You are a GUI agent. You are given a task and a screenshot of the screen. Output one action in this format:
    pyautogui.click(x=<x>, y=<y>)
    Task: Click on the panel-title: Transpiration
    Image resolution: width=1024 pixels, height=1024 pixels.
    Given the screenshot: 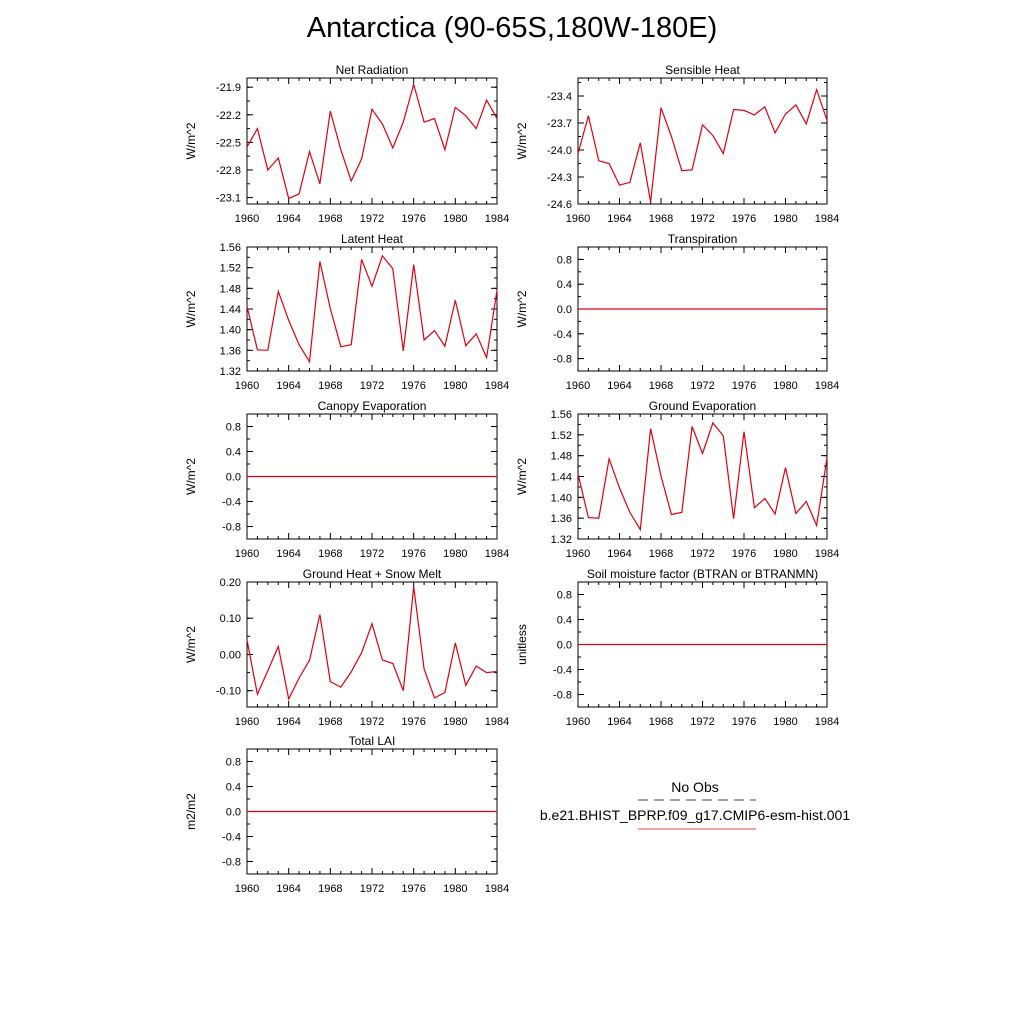 What is the action you would take?
    pyautogui.click(x=703, y=239)
    